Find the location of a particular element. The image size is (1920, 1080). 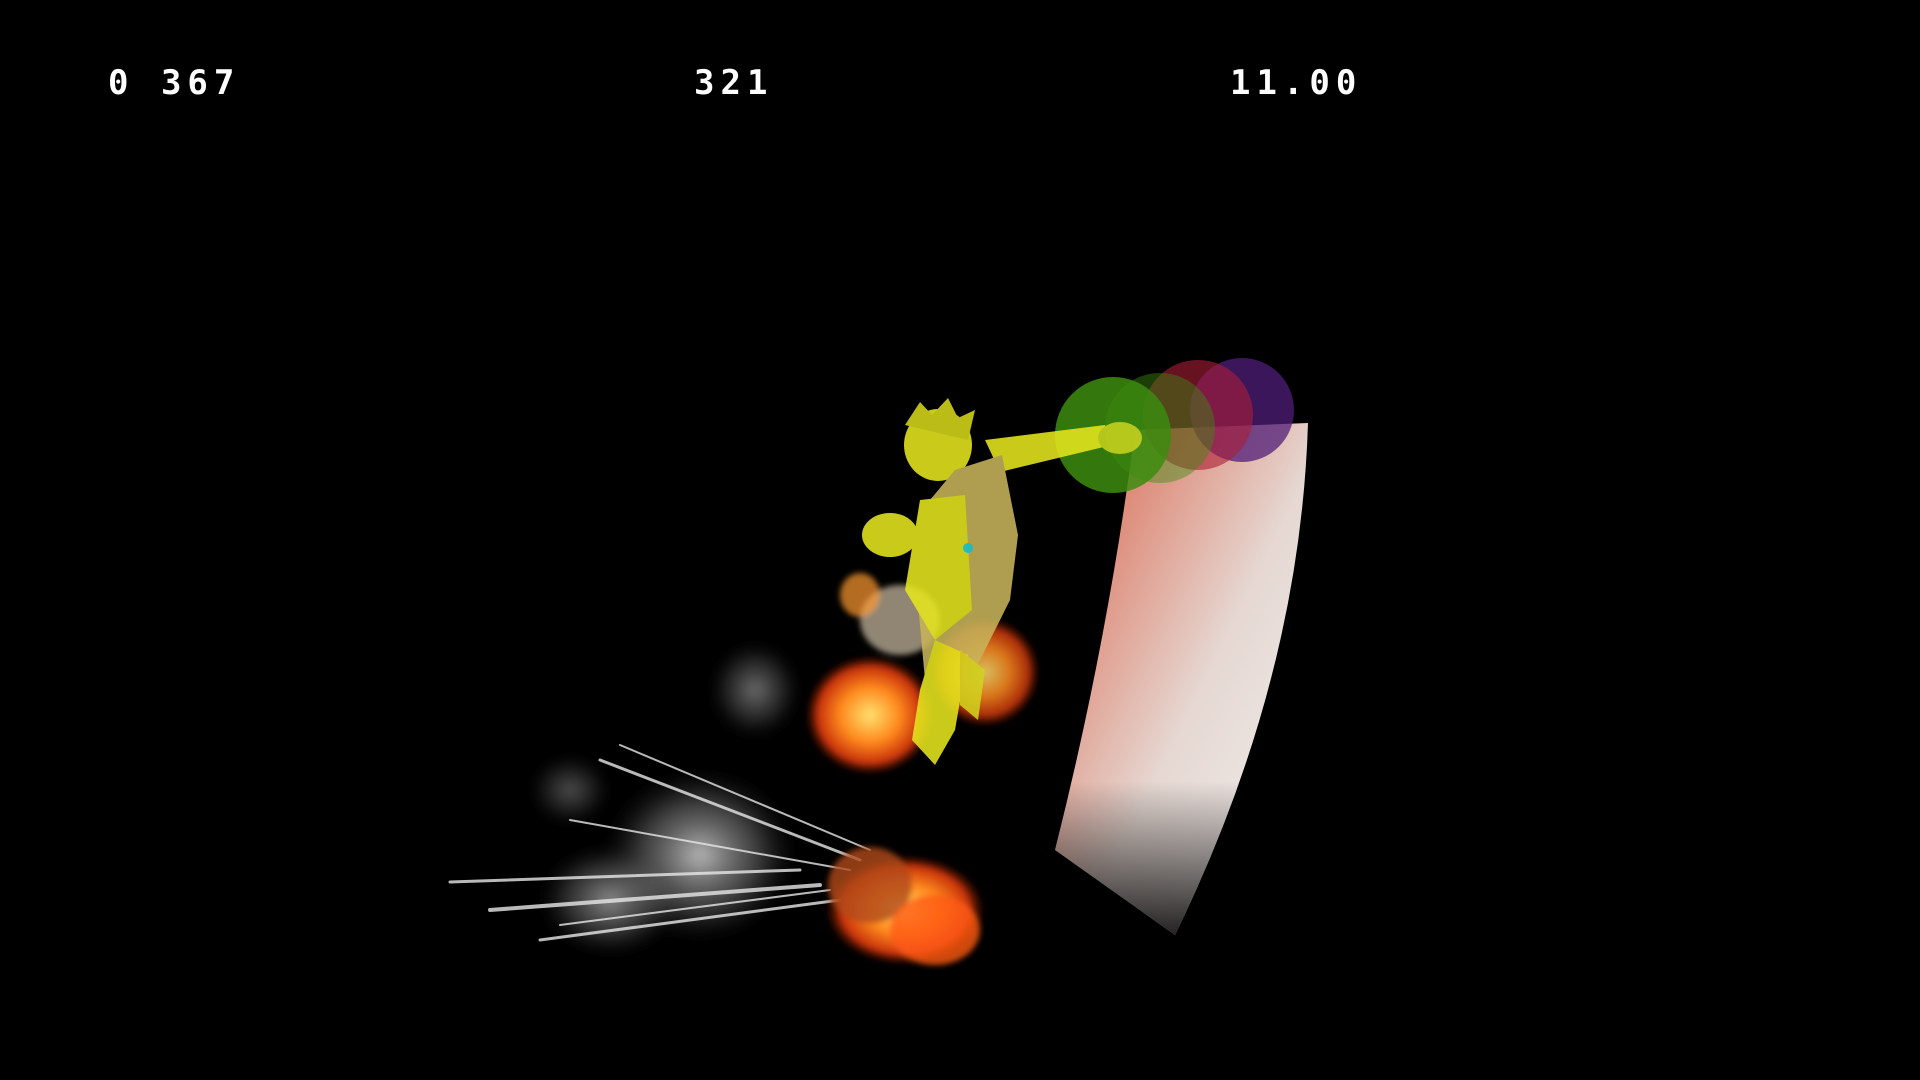

smoke-effect is located at coordinates (665, 798).